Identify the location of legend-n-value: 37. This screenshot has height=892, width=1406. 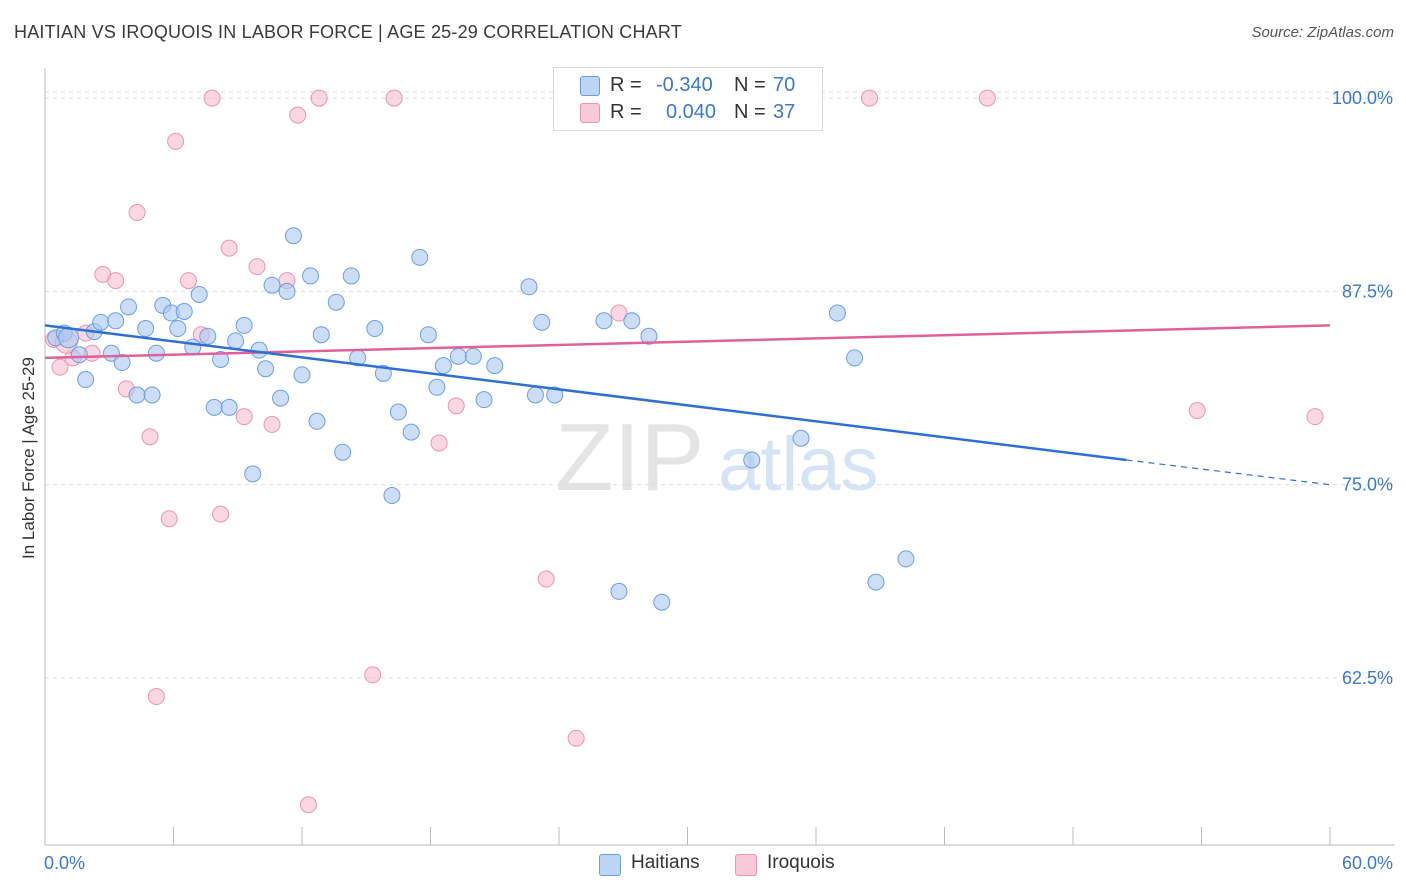
(784, 112).